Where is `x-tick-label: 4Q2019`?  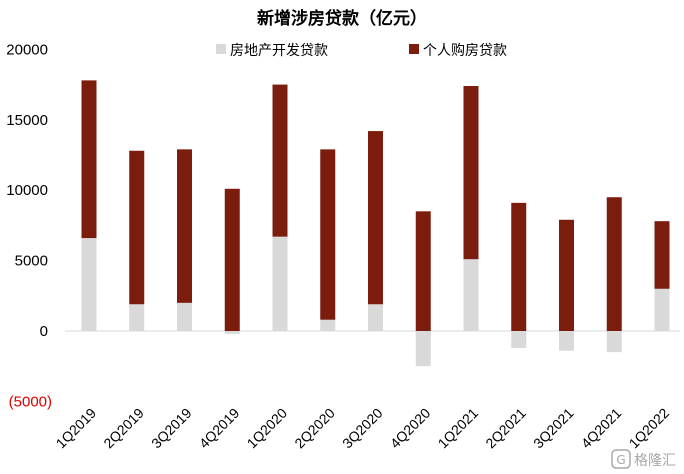 x-tick-label: 4Q2019 is located at coordinates (219, 428).